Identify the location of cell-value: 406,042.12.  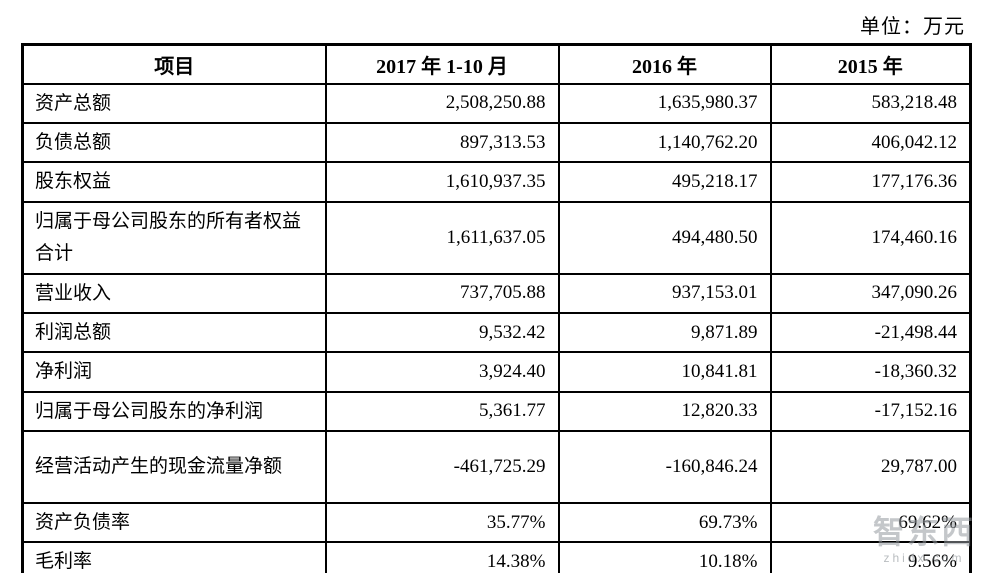
(870, 142).